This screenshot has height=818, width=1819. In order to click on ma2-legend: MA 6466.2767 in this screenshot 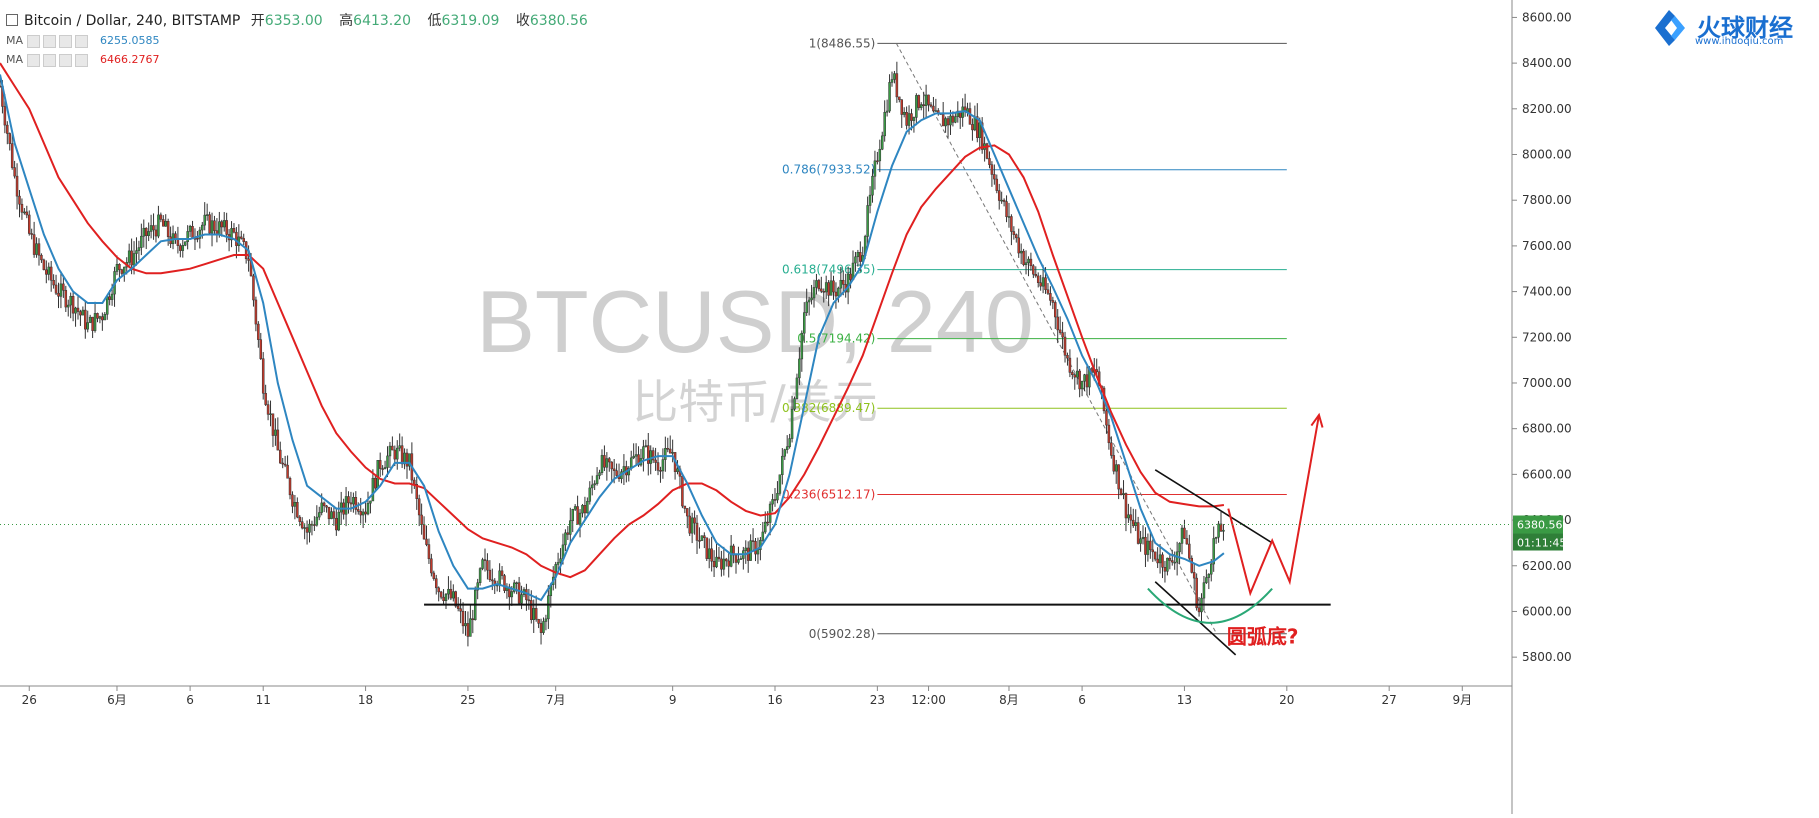, I will do `click(83, 60)`.